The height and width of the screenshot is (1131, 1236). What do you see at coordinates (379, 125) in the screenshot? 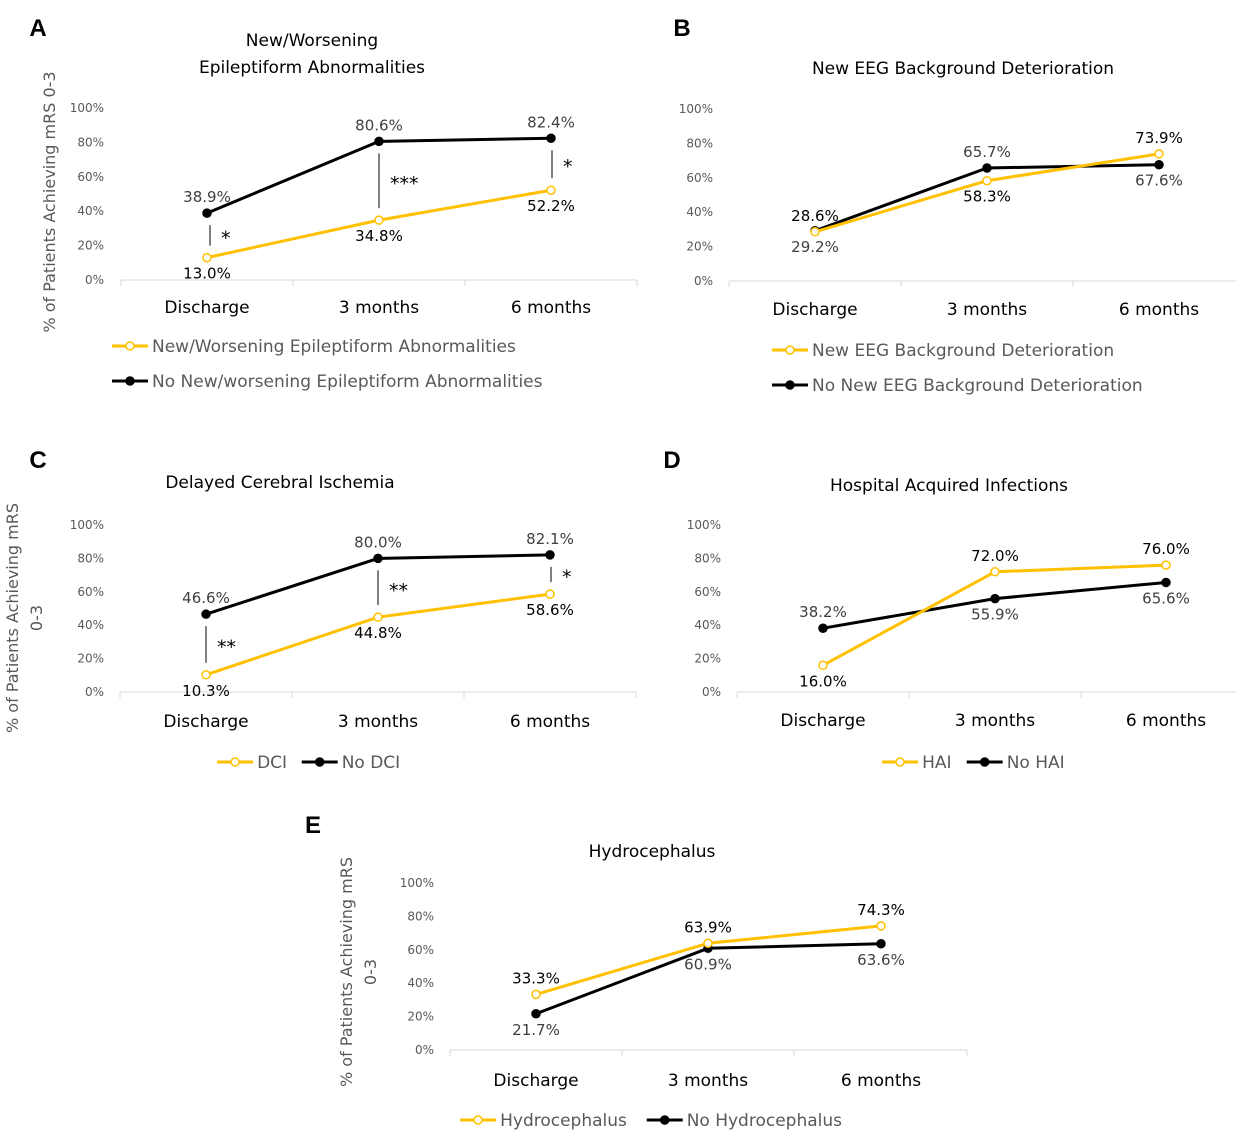
I see `data-label: 80.6%` at bounding box center [379, 125].